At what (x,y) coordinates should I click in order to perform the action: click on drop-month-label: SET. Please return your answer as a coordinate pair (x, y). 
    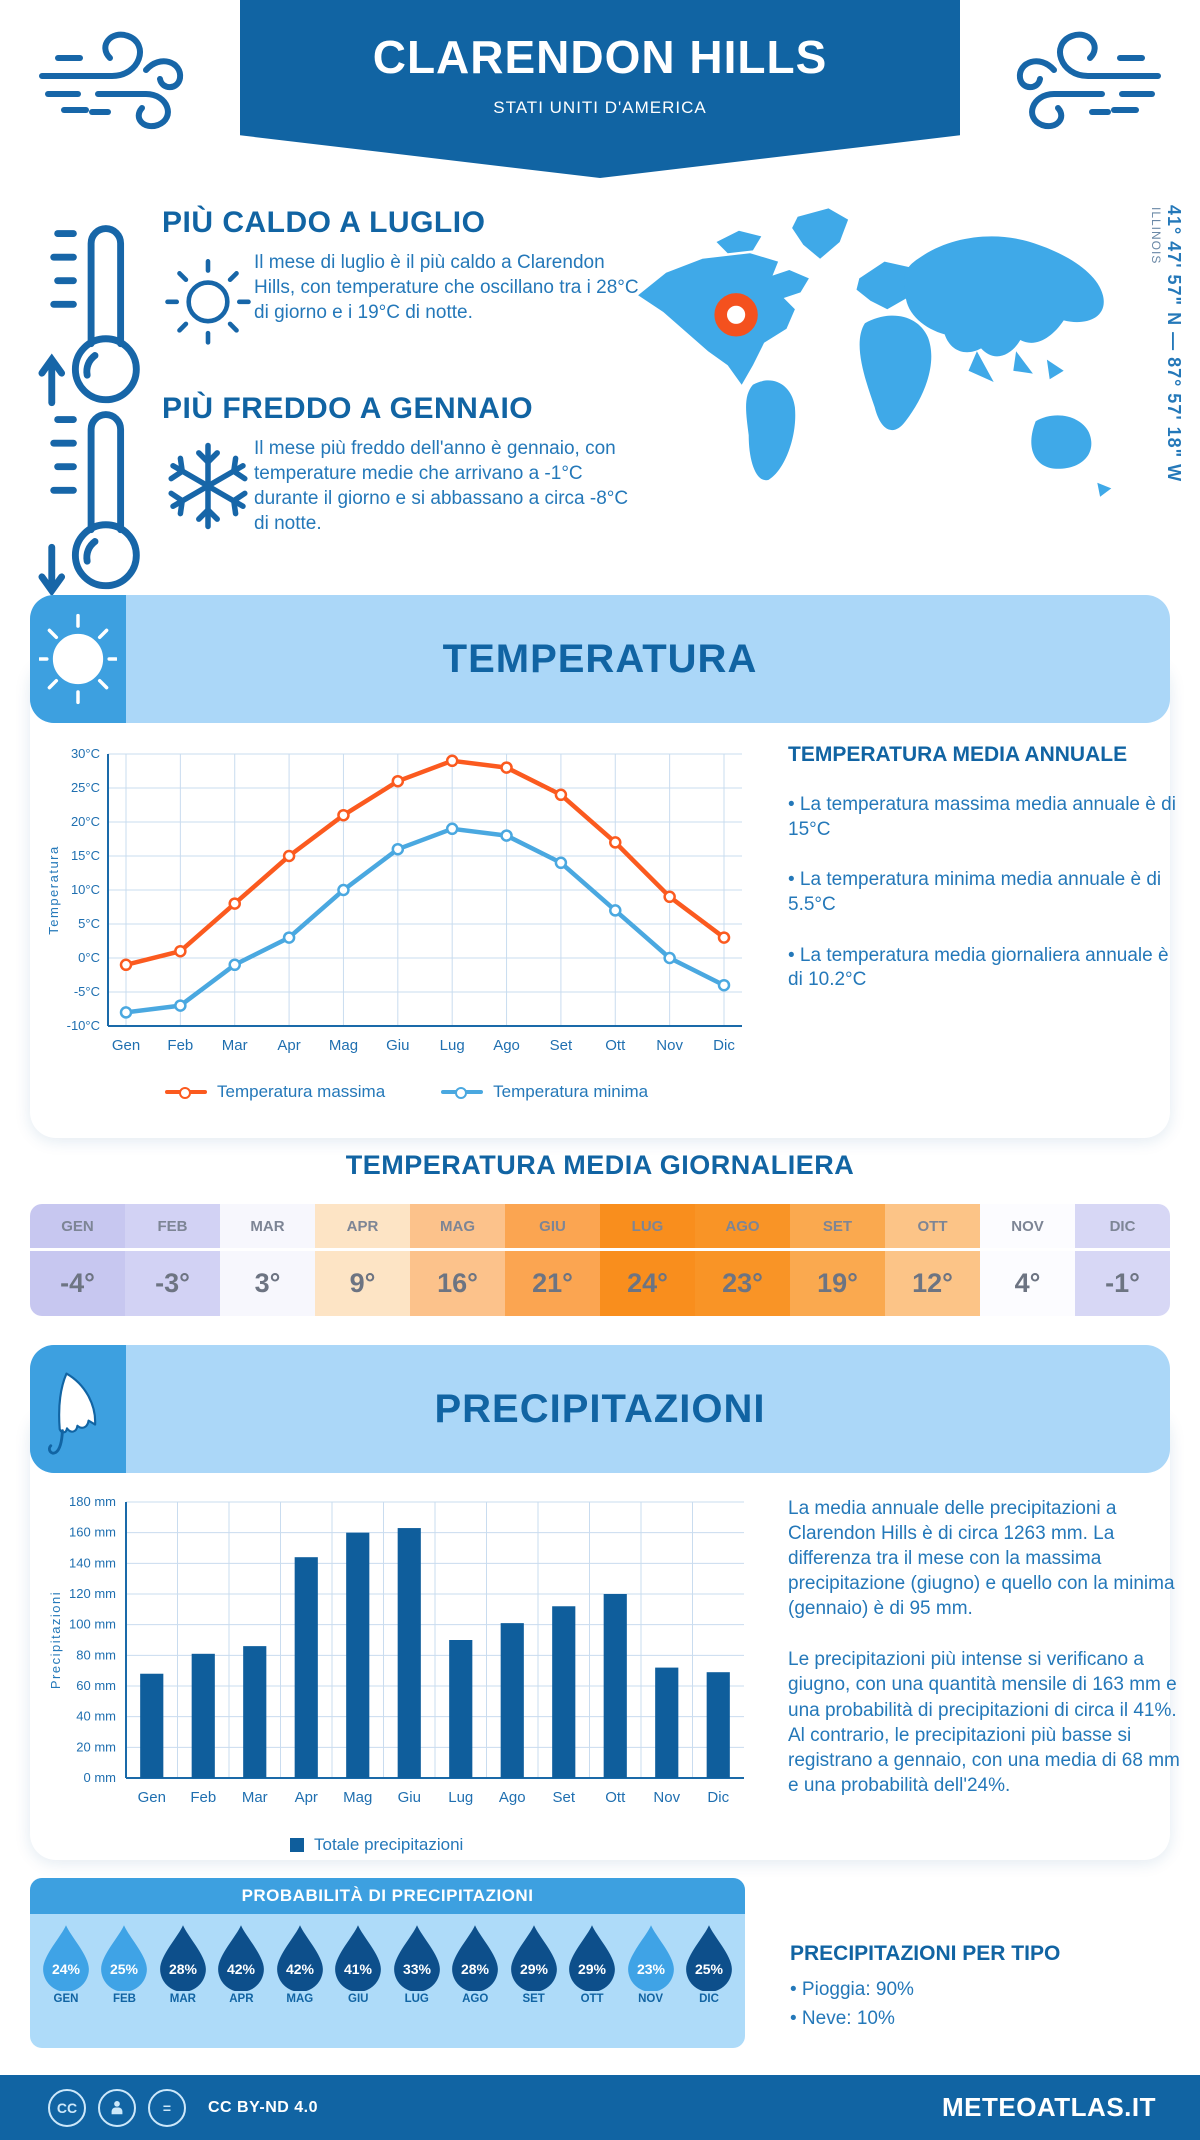
    Looking at the image, I should click on (533, 1999).